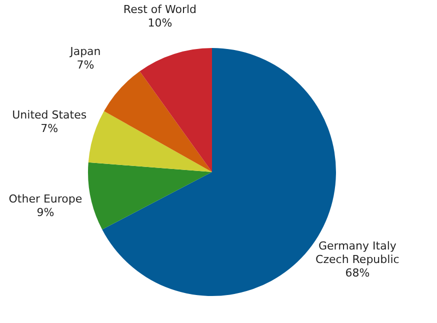  I want to click on slice-label: Germany Italy Czech Republic, so click(358, 253).